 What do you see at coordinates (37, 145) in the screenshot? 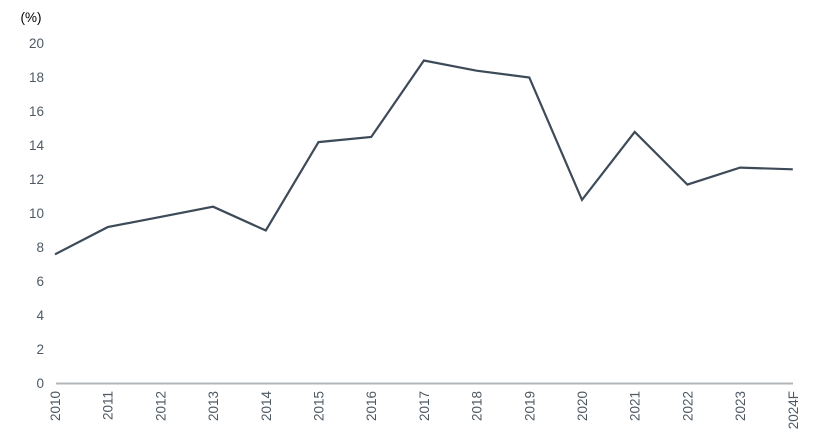
I see `y-tick-label: 14` at bounding box center [37, 145].